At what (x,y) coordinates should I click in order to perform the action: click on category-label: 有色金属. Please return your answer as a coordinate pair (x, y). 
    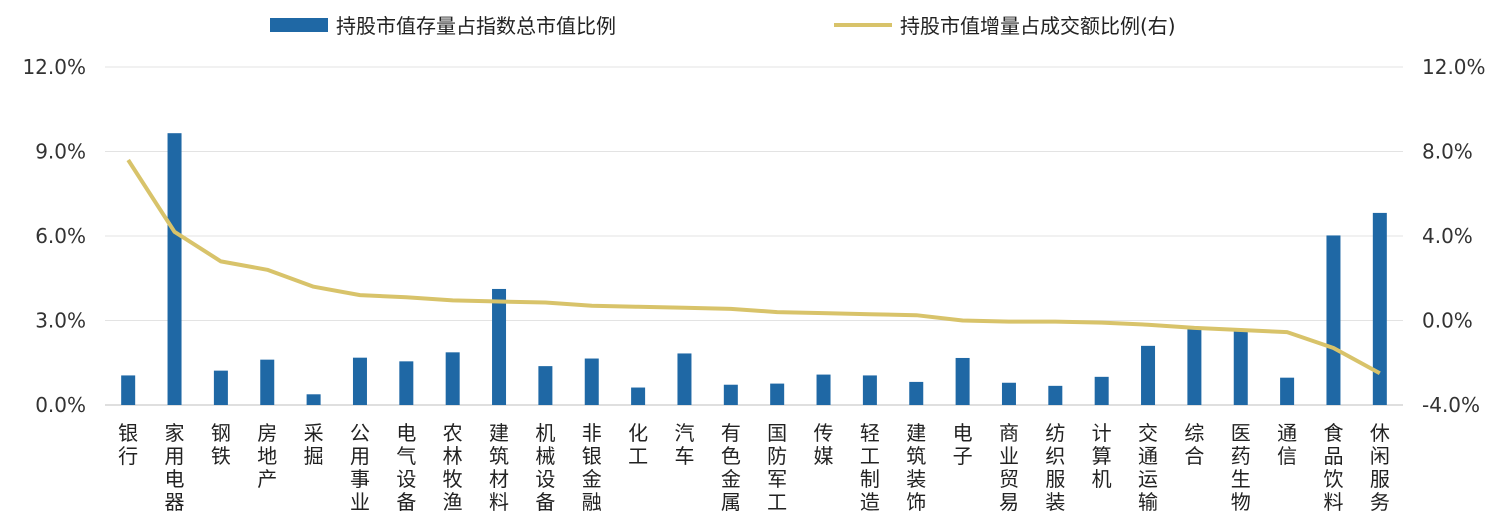
    Looking at the image, I should click on (731, 467).